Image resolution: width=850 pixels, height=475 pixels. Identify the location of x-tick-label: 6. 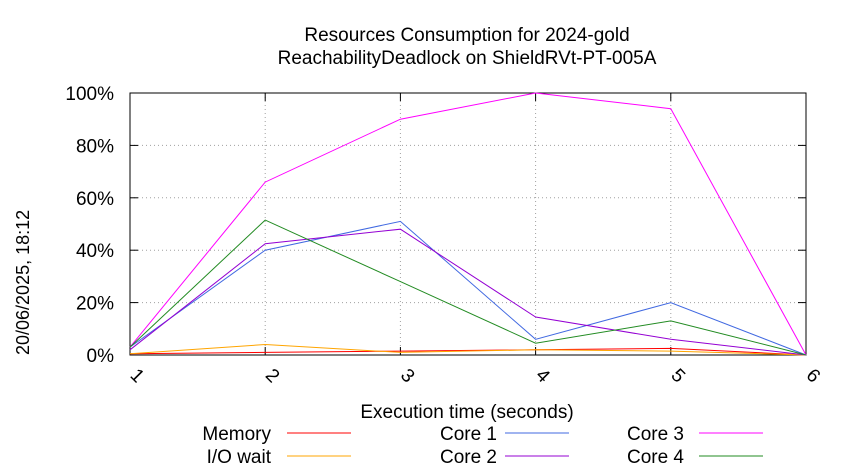
(813, 376).